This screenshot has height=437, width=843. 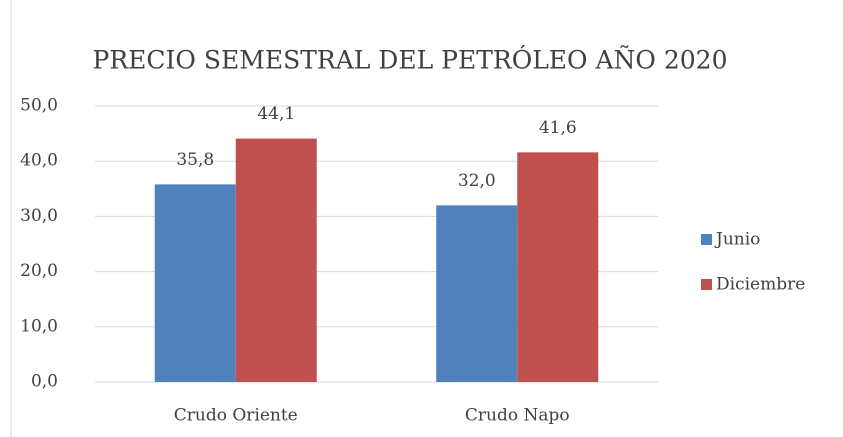 I want to click on data-label: 32,0, so click(x=477, y=181).